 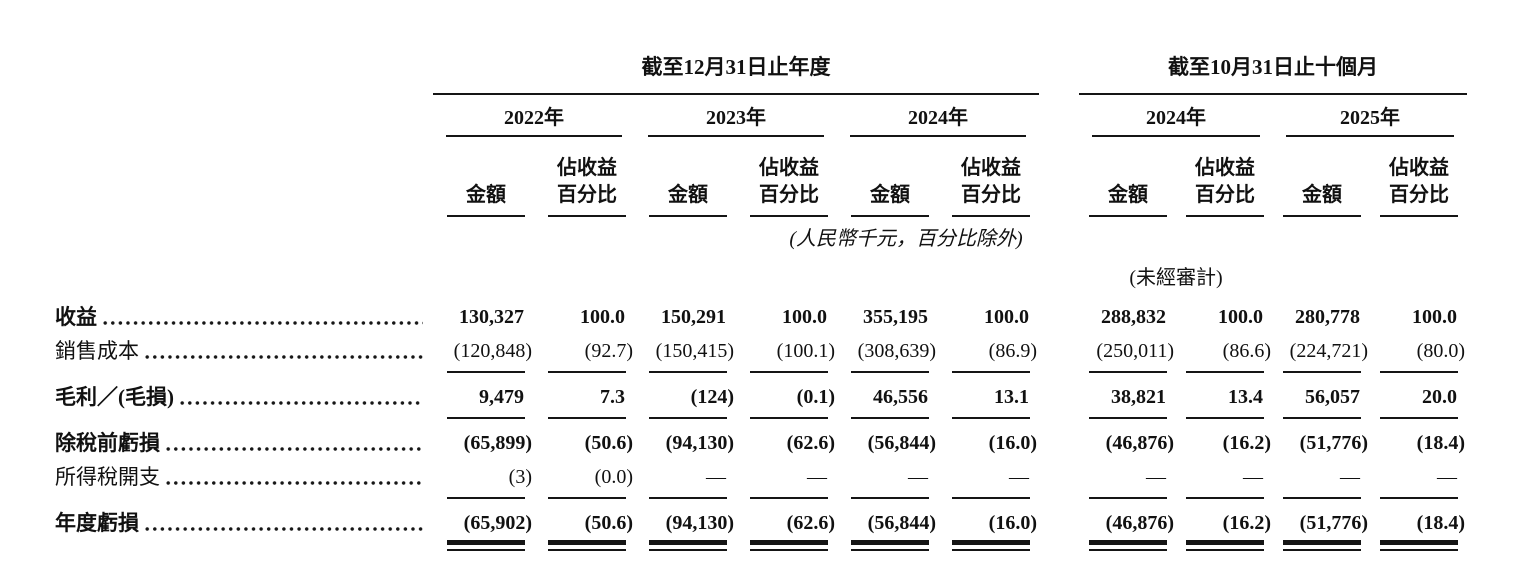 What do you see at coordinates (1370, 115) in the screenshot?
I see `year-header-2025-ten-months: 2025年` at bounding box center [1370, 115].